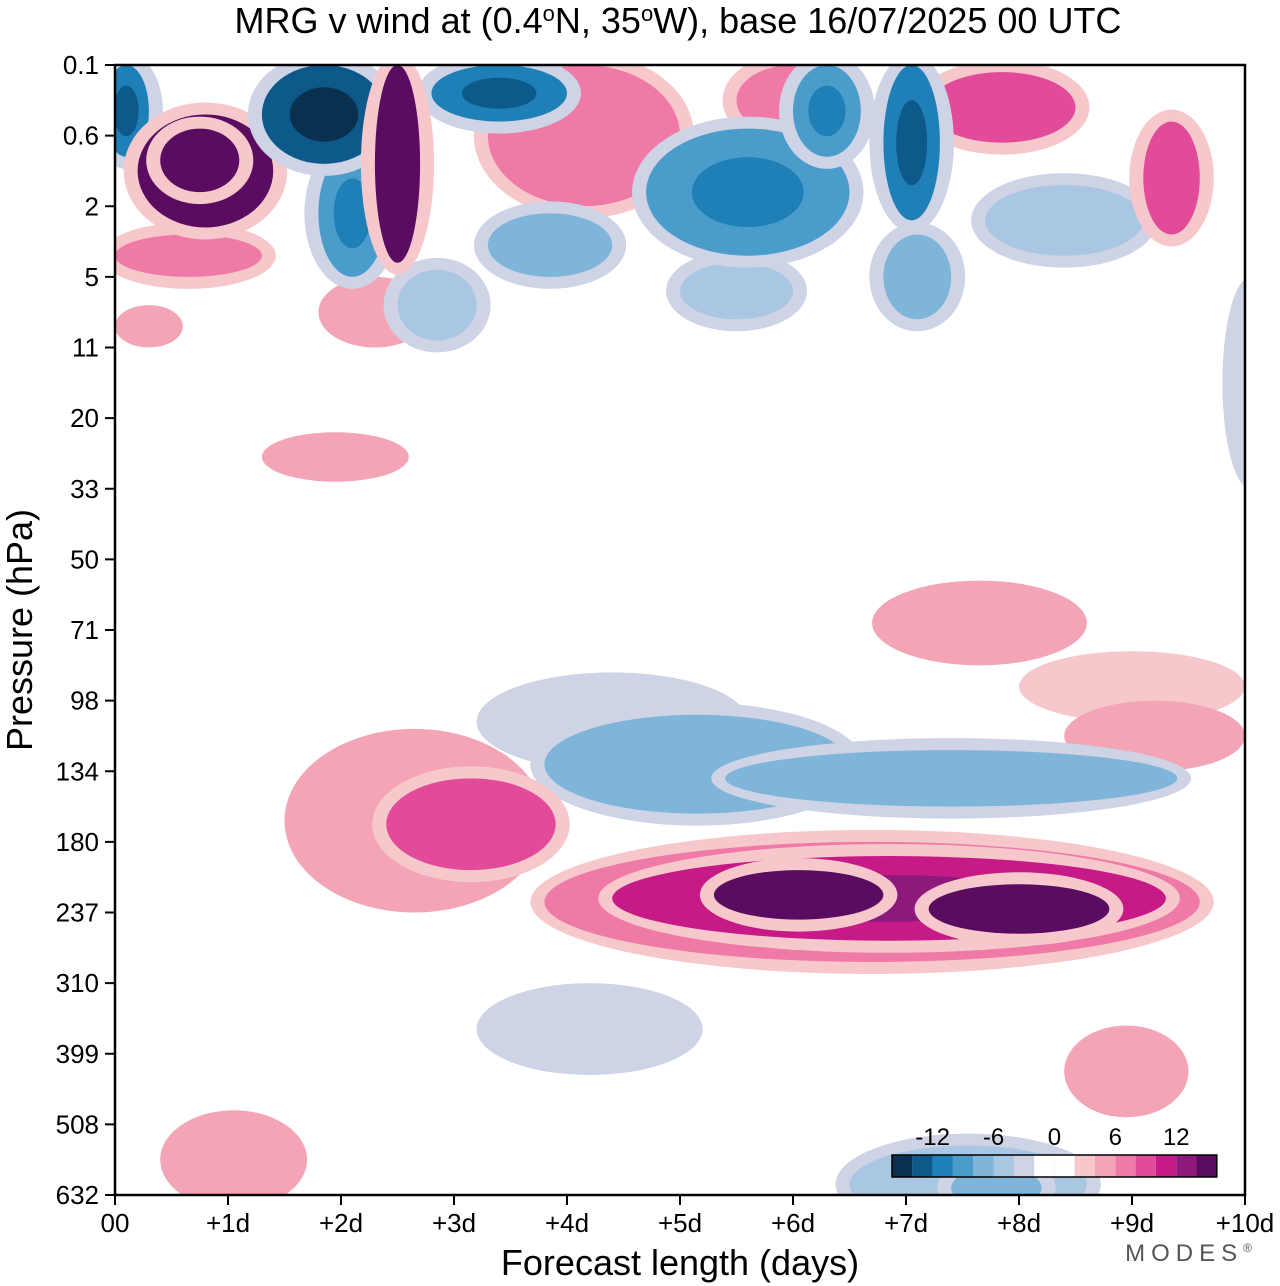 This screenshot has height=1286, width=1280. I want to click on y-tick-label: 98, so click(84, 701).